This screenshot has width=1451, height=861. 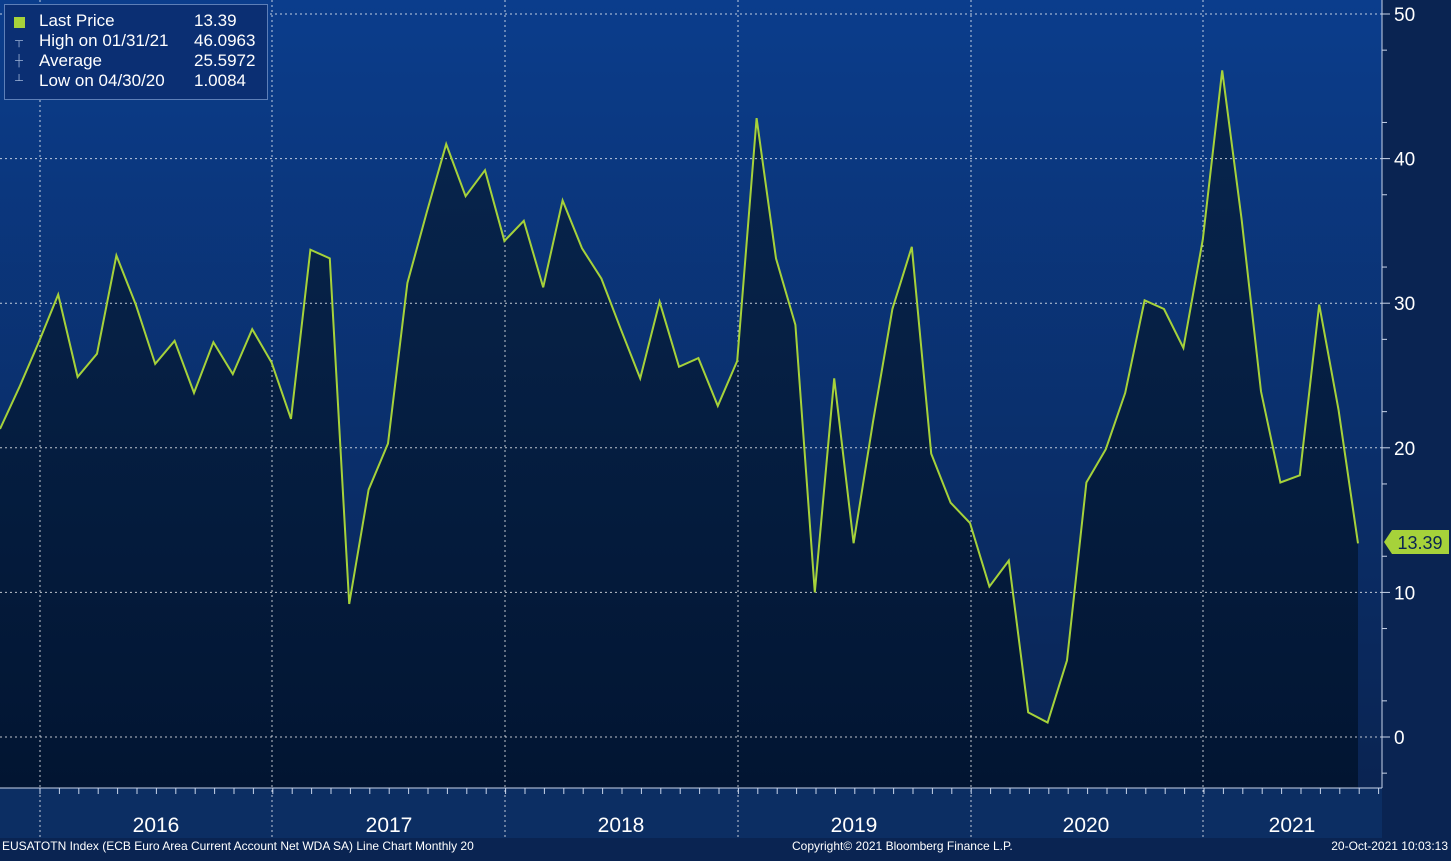 I want to click on legend-label-low: Low on 04/30/20, so click(x=102, y=80).